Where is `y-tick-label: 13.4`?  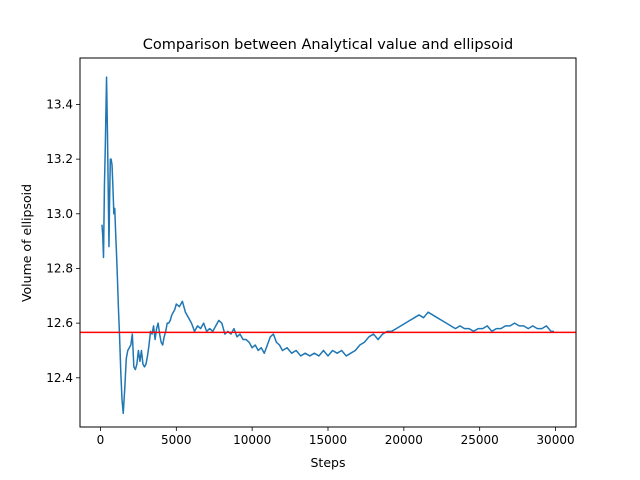
y-tick-label: 13.4 is located at coordinates (59, 104).